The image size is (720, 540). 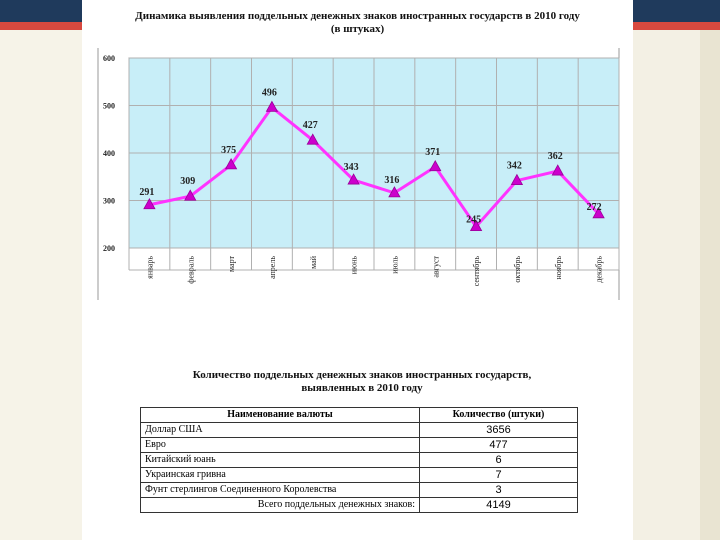 I want to click on x-tick-label: август, so click(x=435, y=266).